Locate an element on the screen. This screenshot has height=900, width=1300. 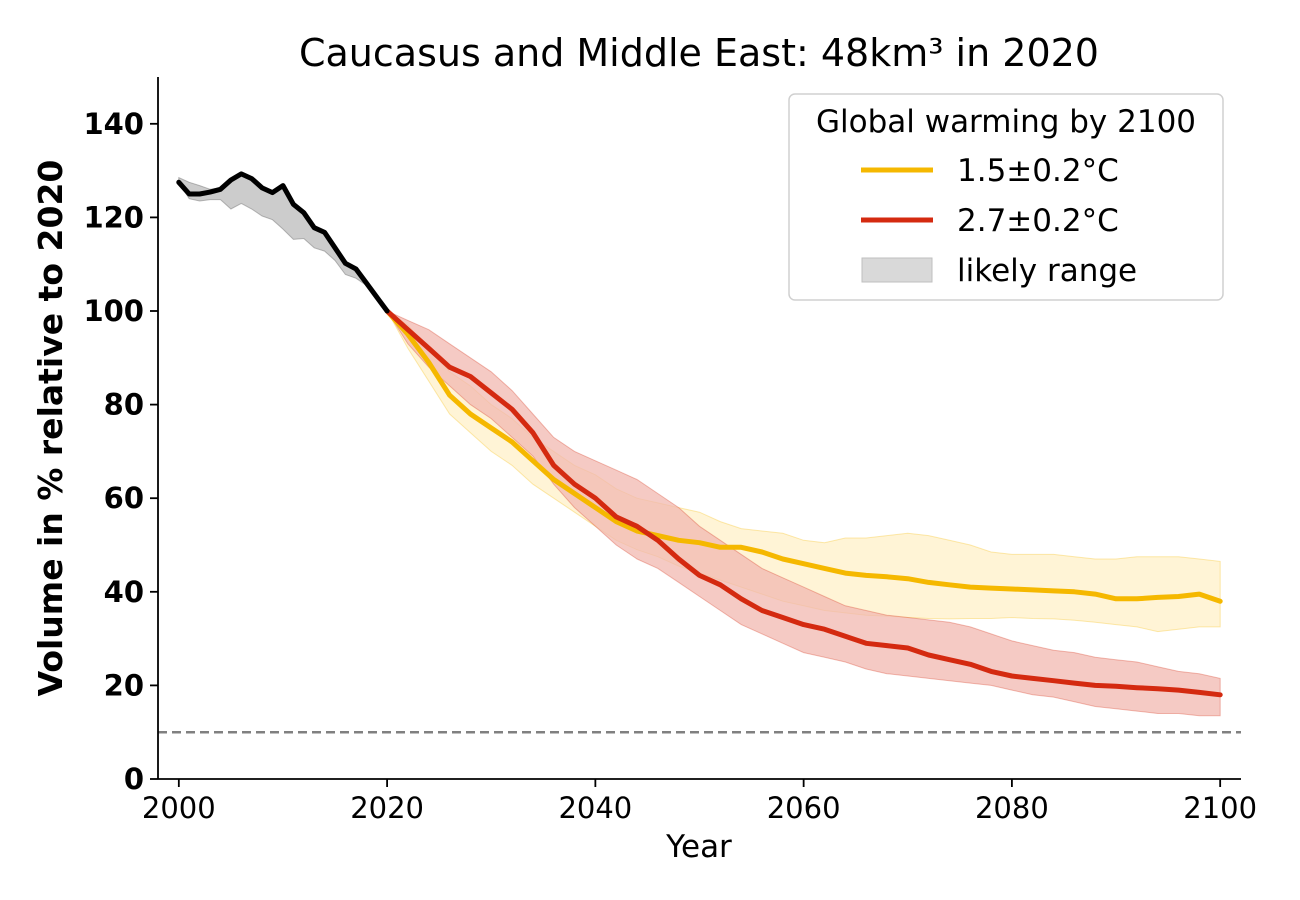
x-tick-label: 2080 is located at coordinates (1012, 808).